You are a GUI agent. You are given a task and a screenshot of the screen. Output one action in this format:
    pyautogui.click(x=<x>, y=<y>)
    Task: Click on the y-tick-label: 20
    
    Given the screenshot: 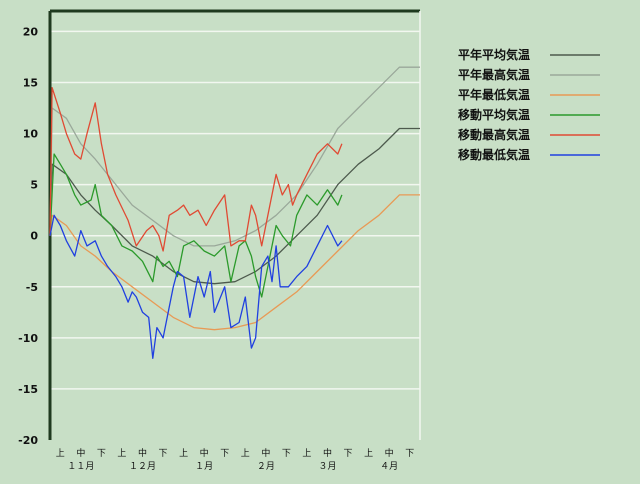 What is the action you would take?
    pyautogui.click(x=31, y=31)
    